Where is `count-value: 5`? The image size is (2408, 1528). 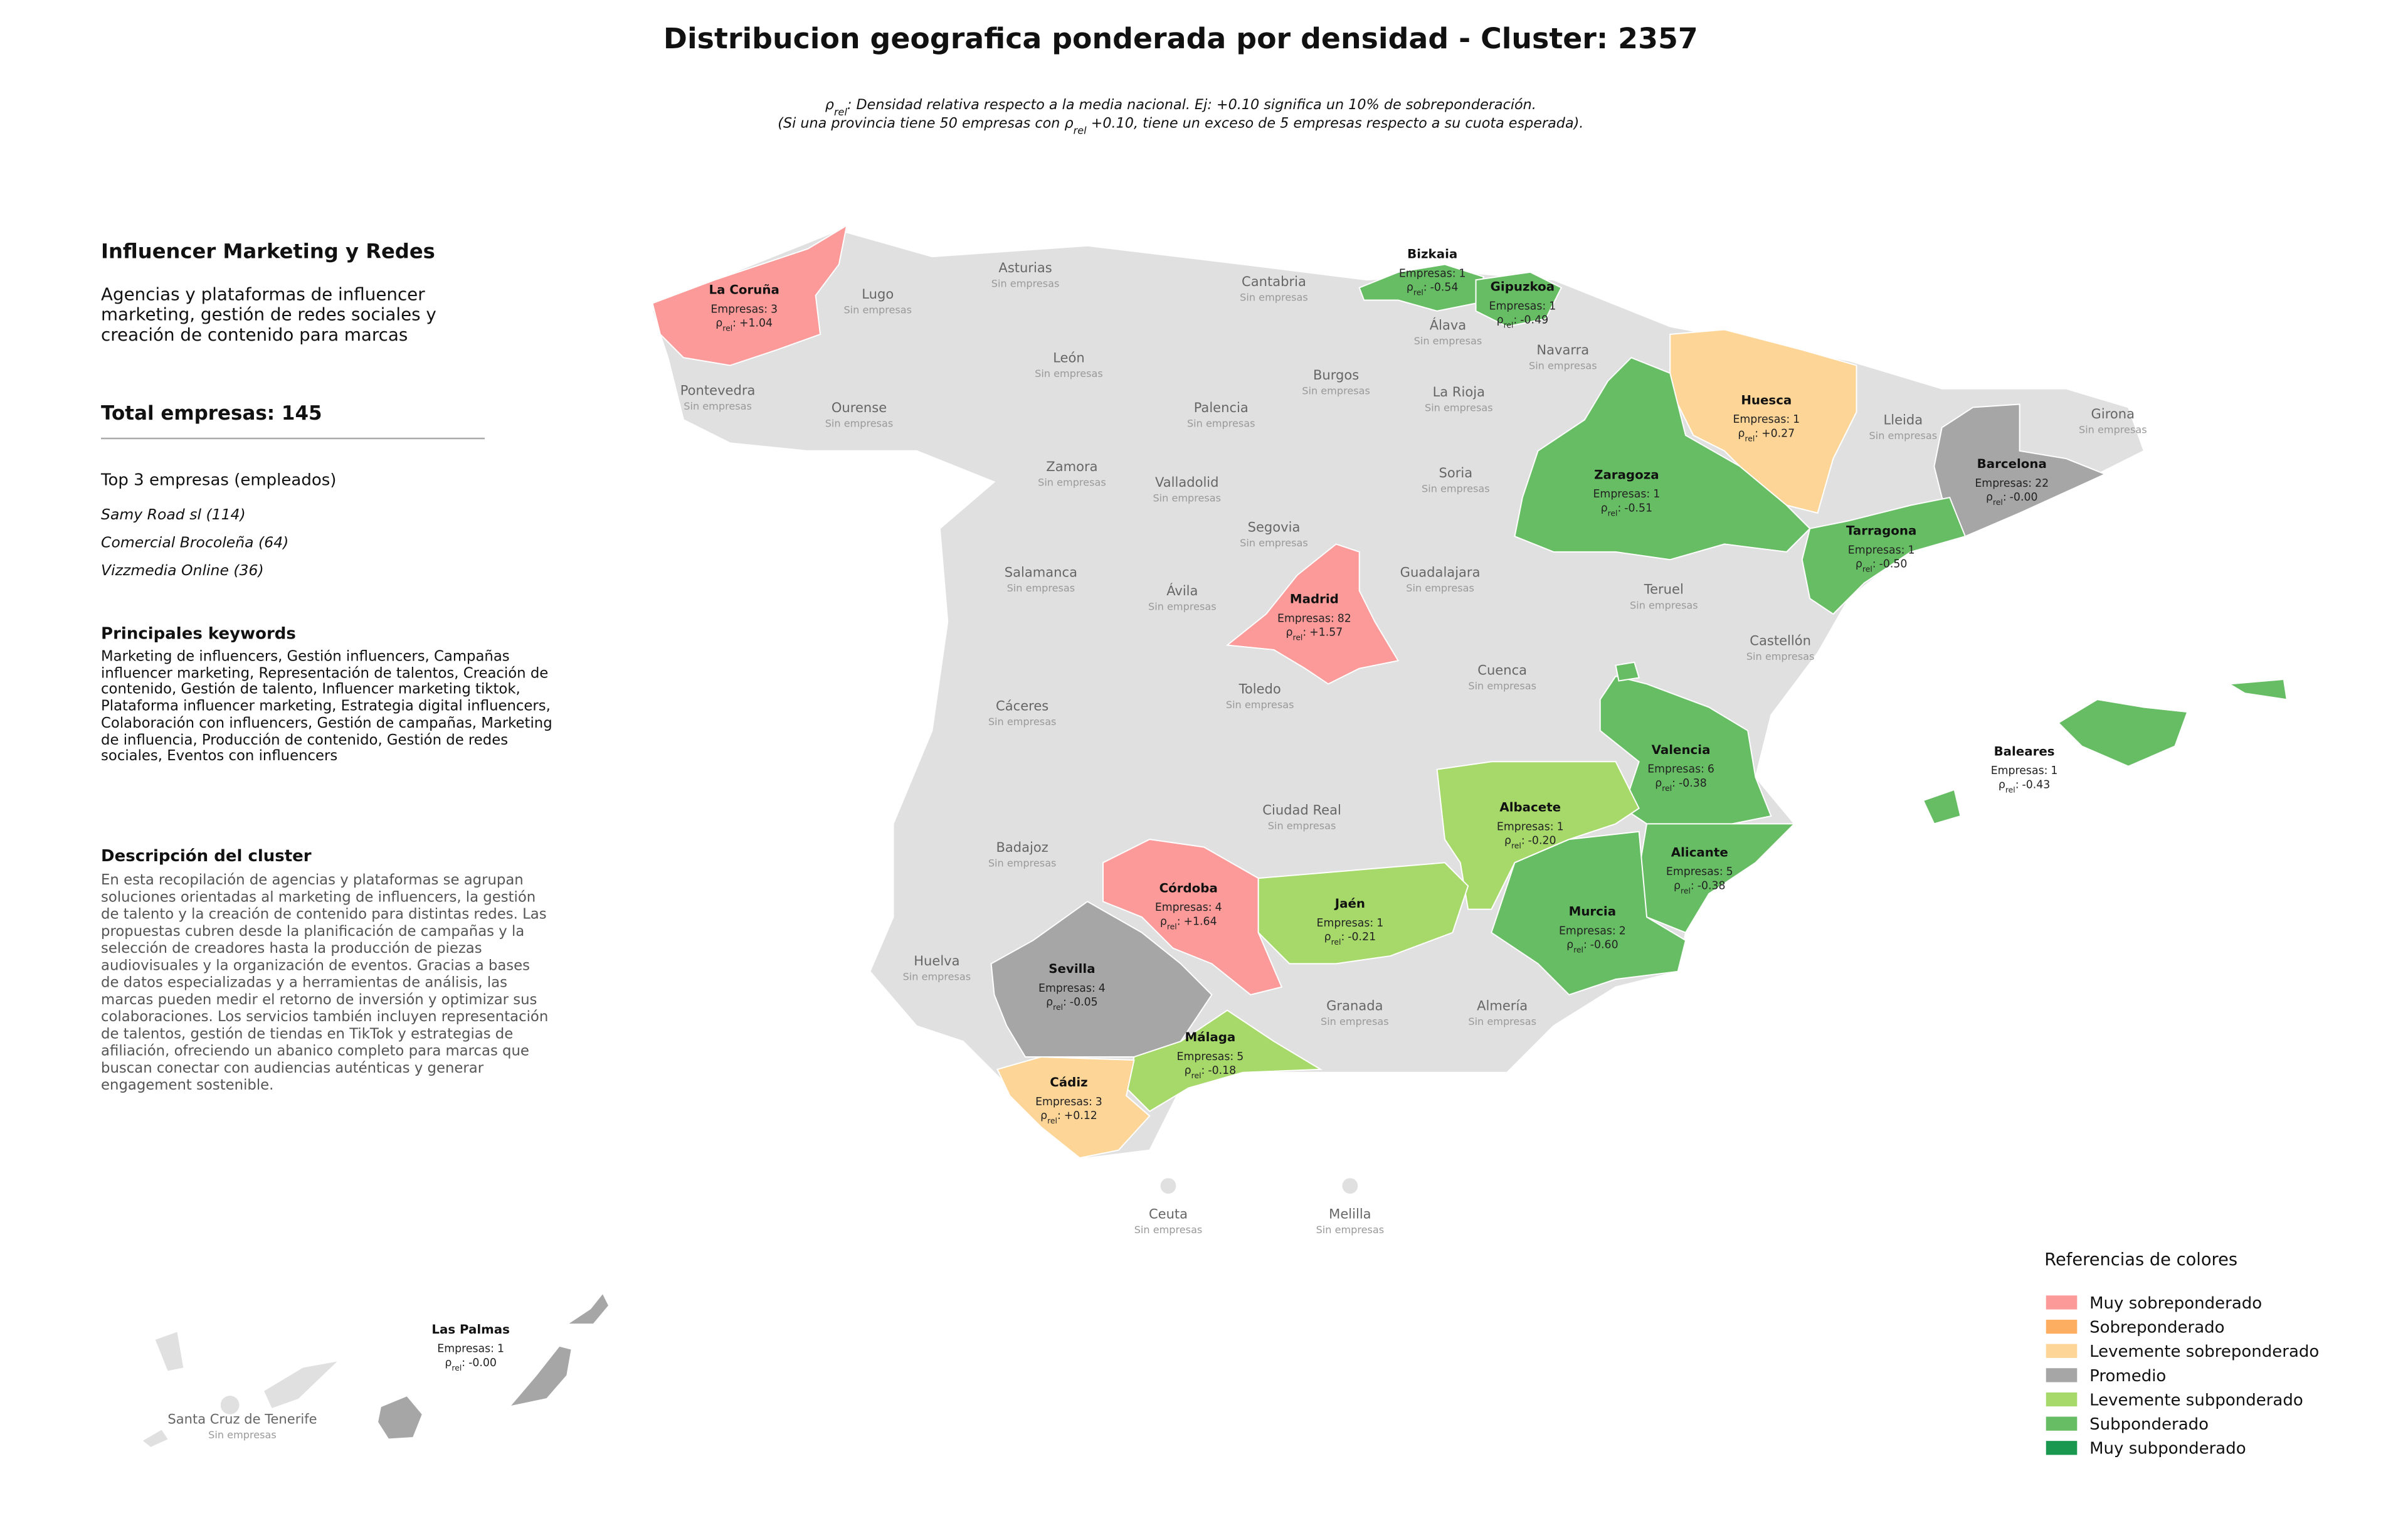
count-value: 5 is located at coordinates (1729, 872).